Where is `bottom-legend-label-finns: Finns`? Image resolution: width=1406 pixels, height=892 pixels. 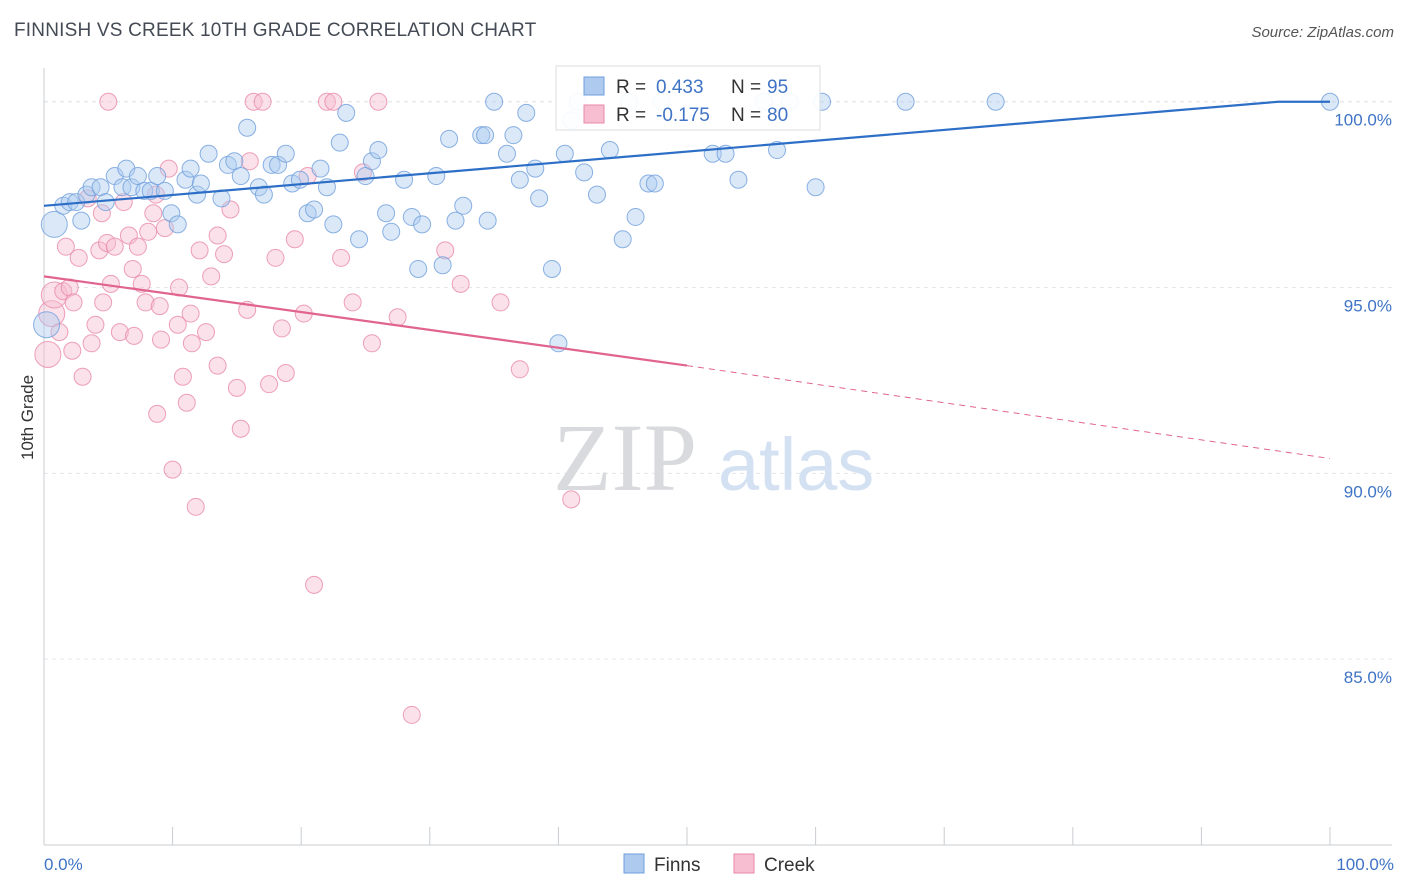
bottom-legend-label-finns: Finns is located at coordinates (677, 865).